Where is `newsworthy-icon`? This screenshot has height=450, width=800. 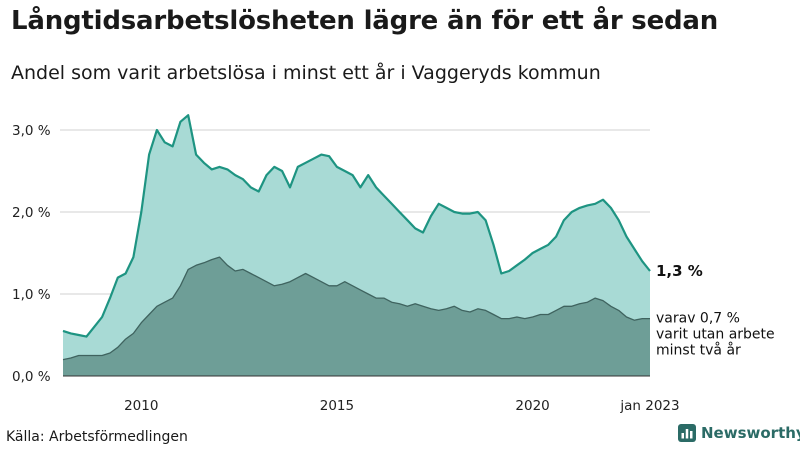
newsworthy-icon is located at coordinates (687, 433).